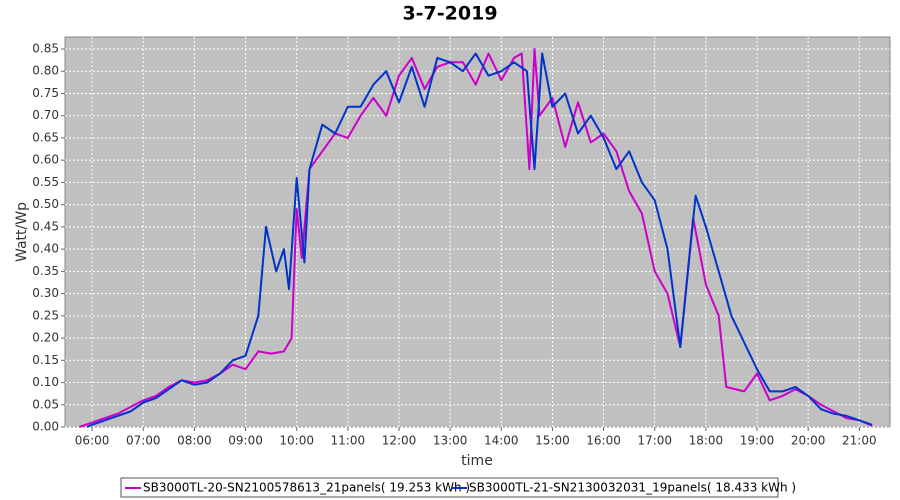  What do you see at coordinates (477, 461) in the screenshot?
I see `x-axis-label: time` at bounding box center [477, 461].